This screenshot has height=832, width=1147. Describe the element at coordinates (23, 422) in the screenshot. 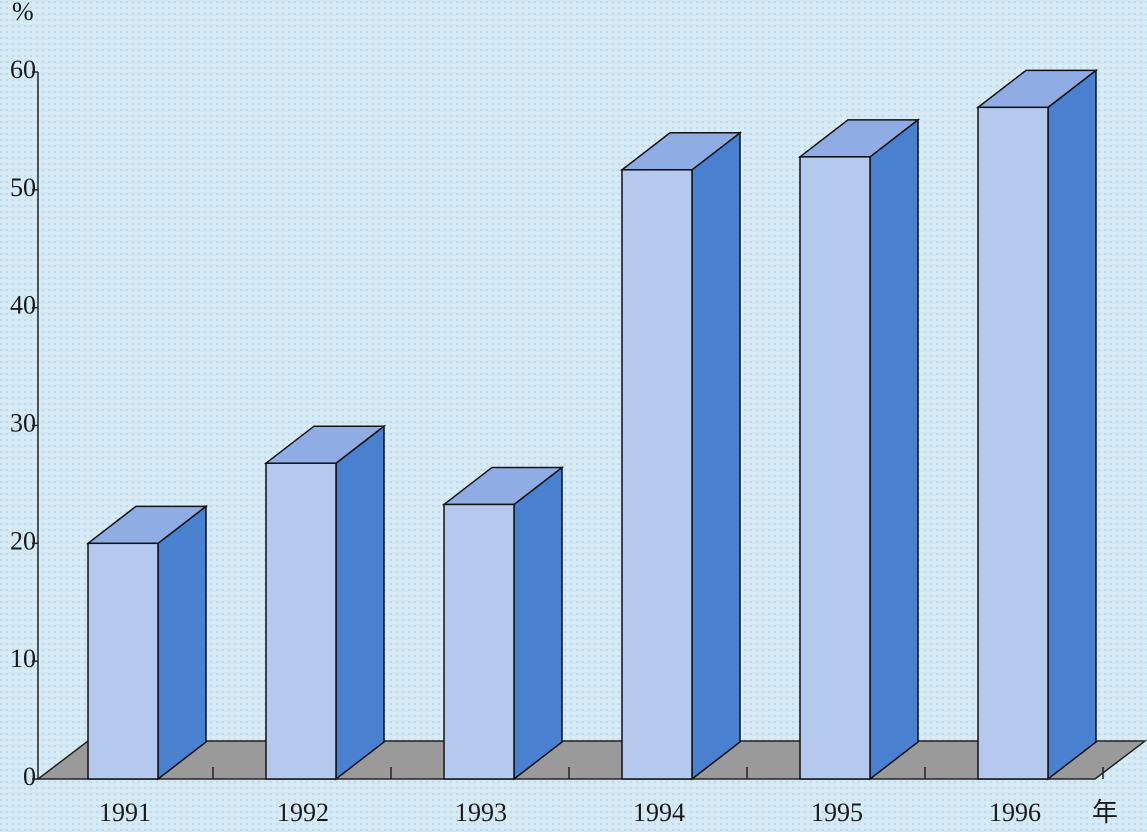

I see `y-tick-label: 30` at that location.